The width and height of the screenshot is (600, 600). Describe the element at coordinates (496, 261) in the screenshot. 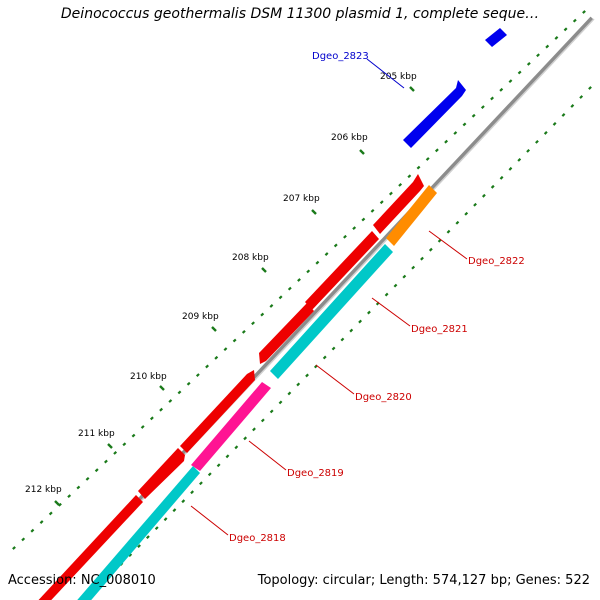

I see `gene-label-dgeo-2822: Dgeo_2822` at that location.